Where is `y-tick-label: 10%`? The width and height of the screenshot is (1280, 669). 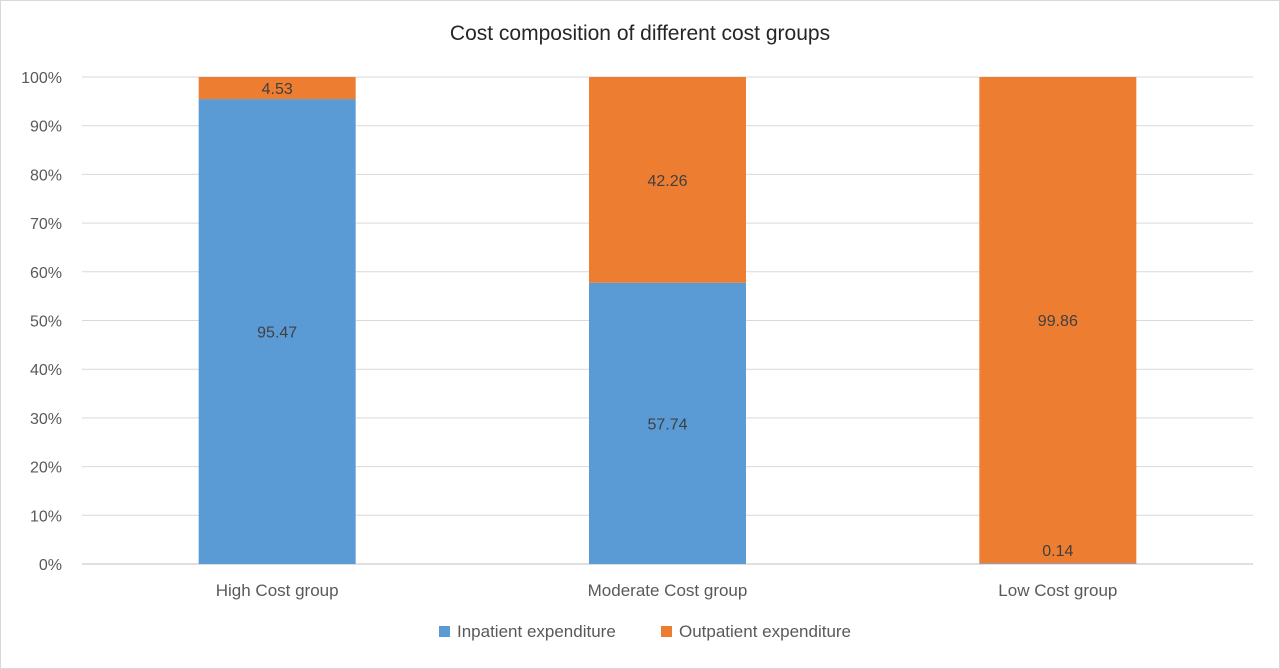
y-tick-label: 10% is located at coordinates (46, 516).